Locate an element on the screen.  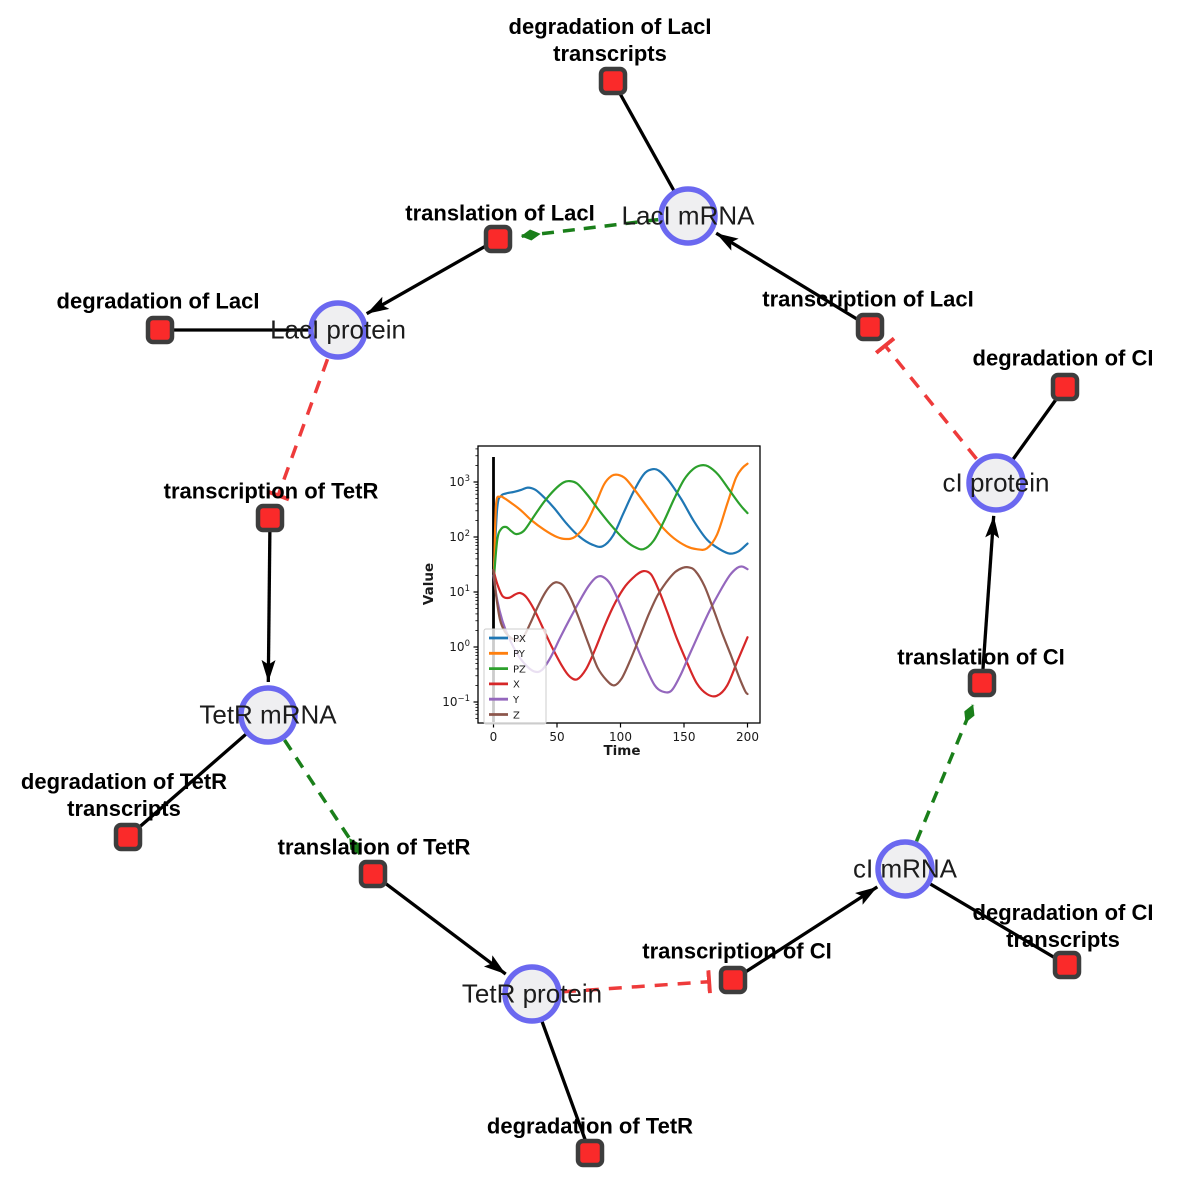
species-node-tetr-mrna is located at coordinates (268, 715).